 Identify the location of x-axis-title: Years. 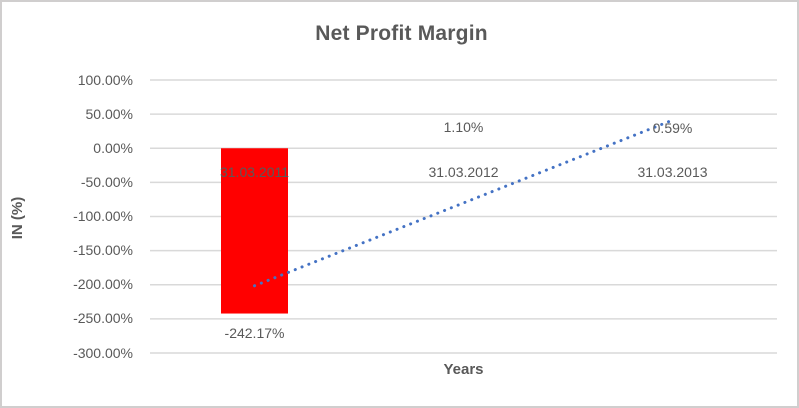
(463, 369).